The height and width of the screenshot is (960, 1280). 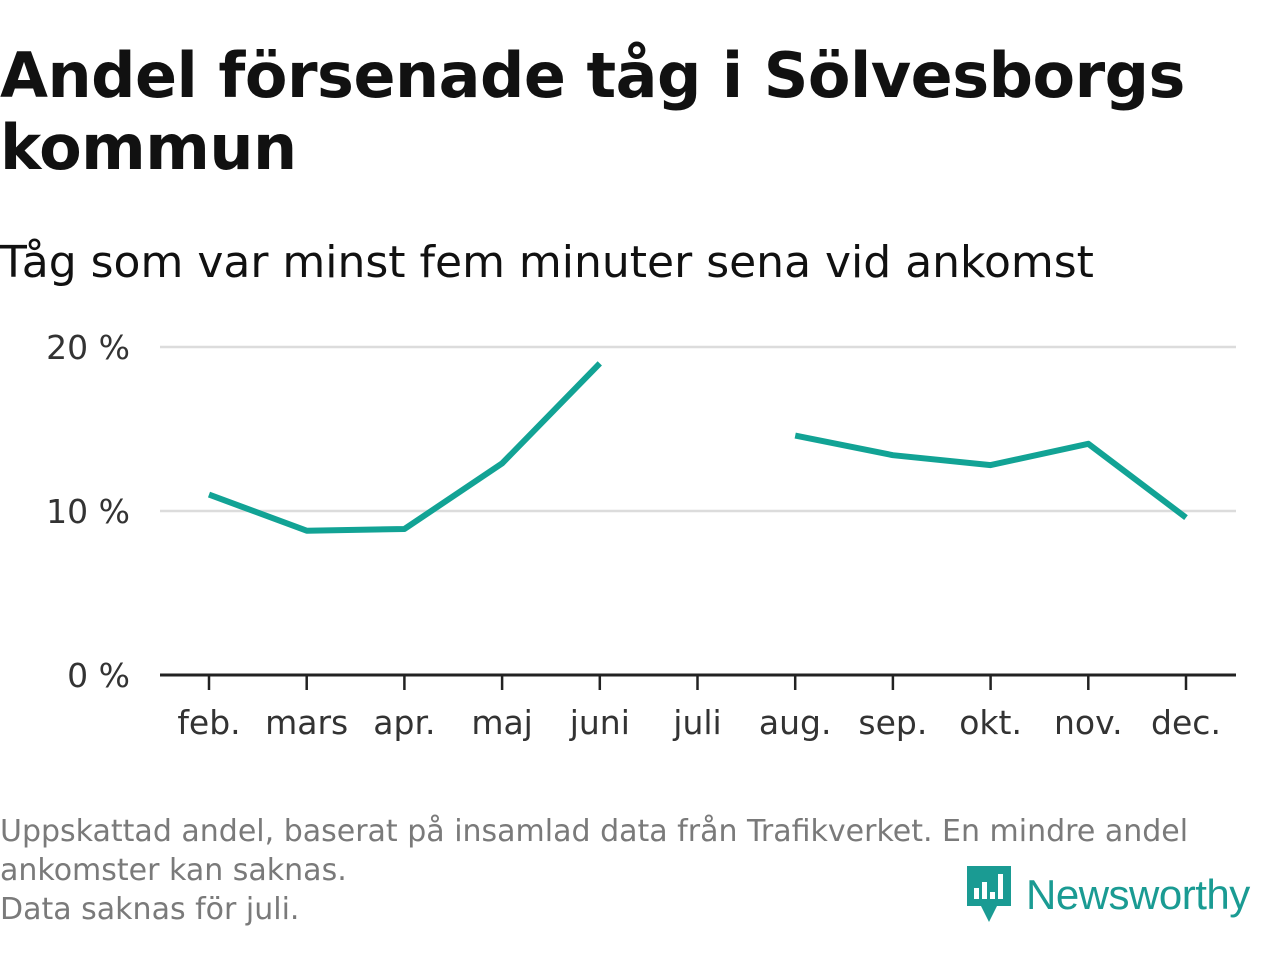 What do you see at coordinates (1138, 894) in the screenshot?
I see `logo-text: Newsworthy` at bounding box center [1138, 894].